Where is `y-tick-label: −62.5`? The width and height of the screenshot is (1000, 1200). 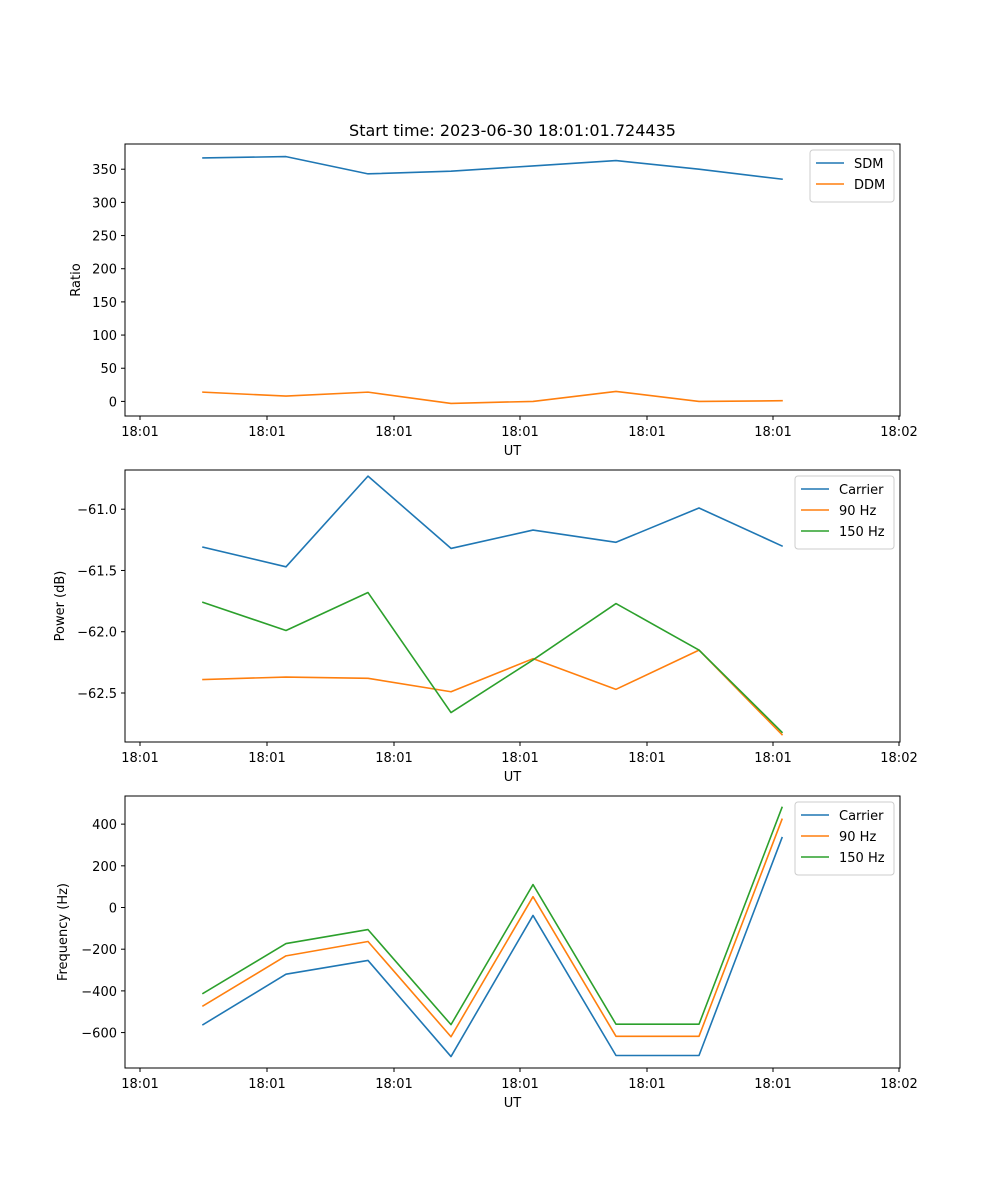
y-tick-label: −62.5 is located at coordinates (97, 694).